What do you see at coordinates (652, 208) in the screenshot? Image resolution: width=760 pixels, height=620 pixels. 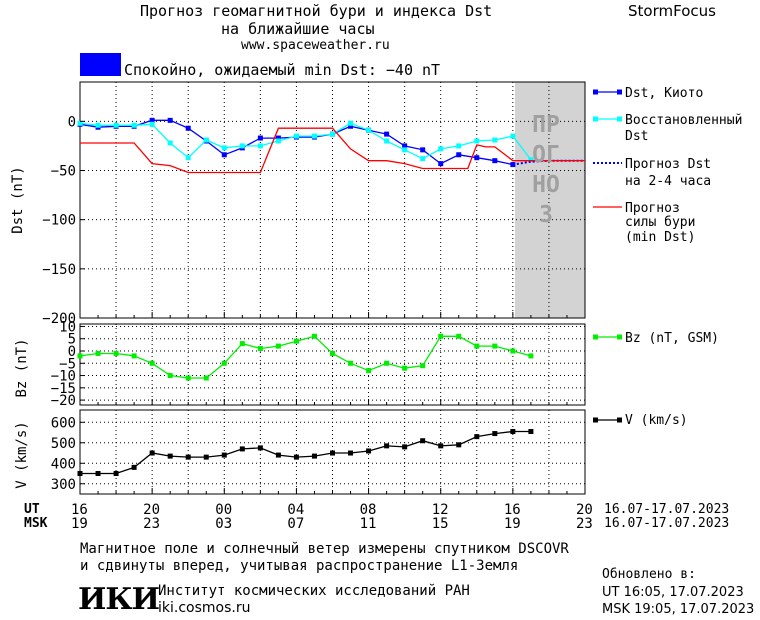 I see `legend-storm-forecast-1: Прогноз` at bounding box center [652, 208].